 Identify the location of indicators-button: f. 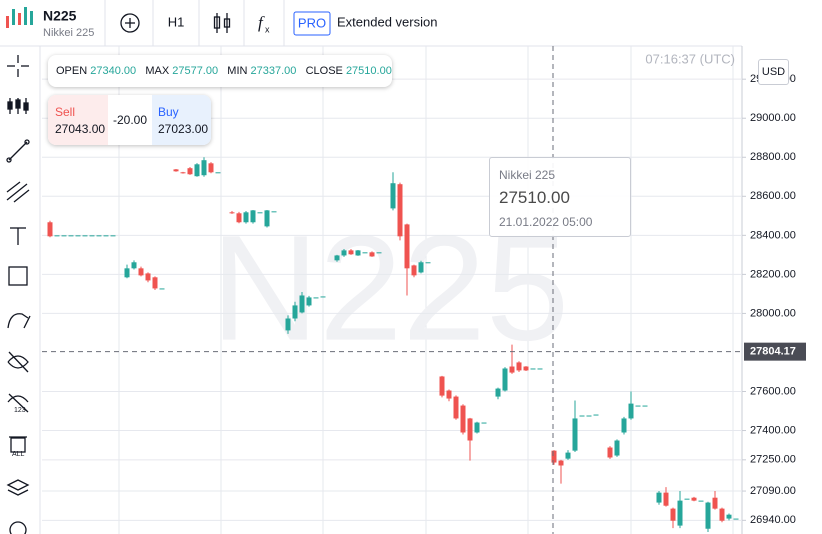
(261, 22).